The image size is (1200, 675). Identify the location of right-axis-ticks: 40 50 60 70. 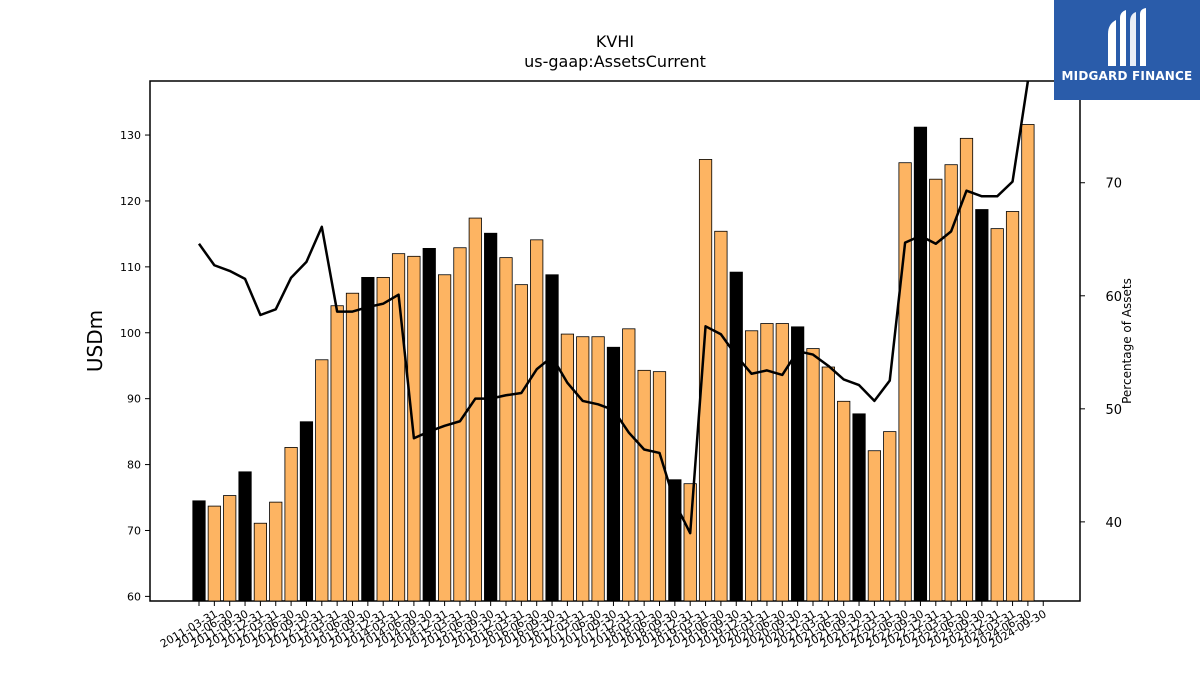
(1101, 354).